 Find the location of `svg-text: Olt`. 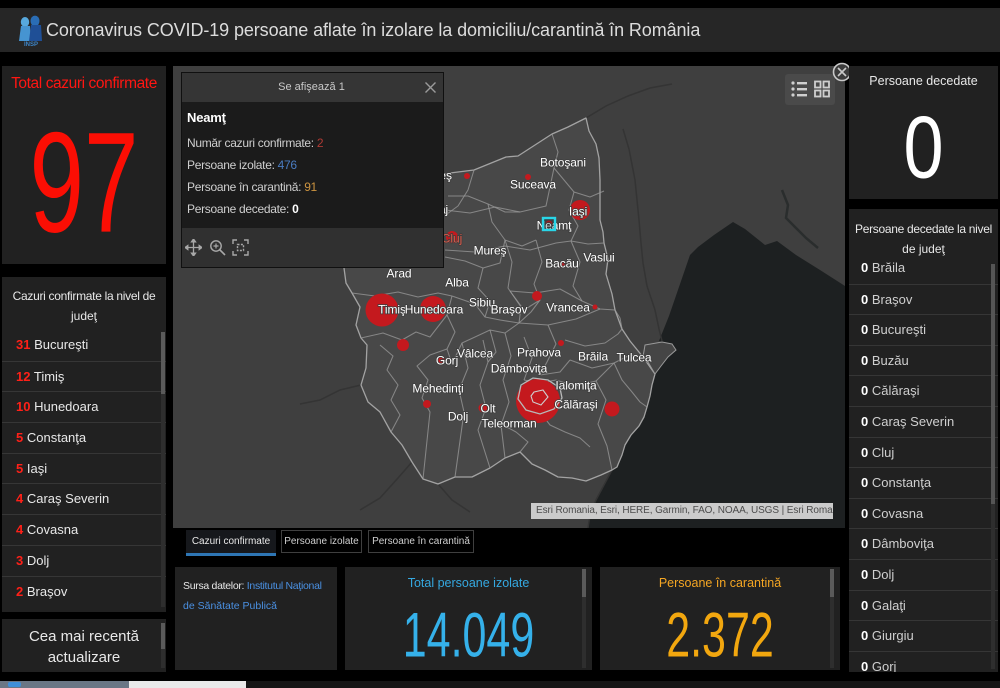

svg-text: Olt is located at coordinates (488, 409).